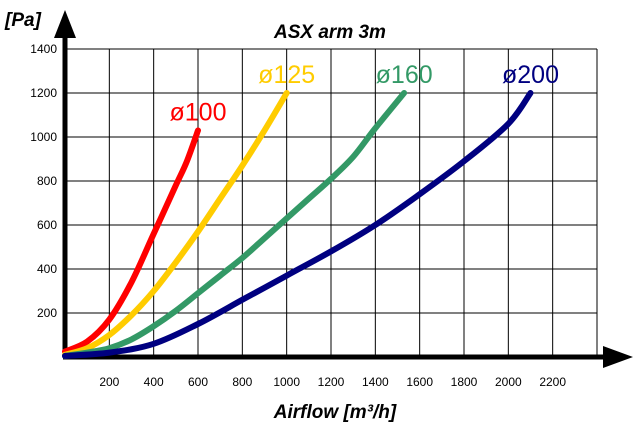  What do you see at coordinates (331, 382) in the screenshot?
I see `x-tick-label: 1200` at bounding box center [331, 382].